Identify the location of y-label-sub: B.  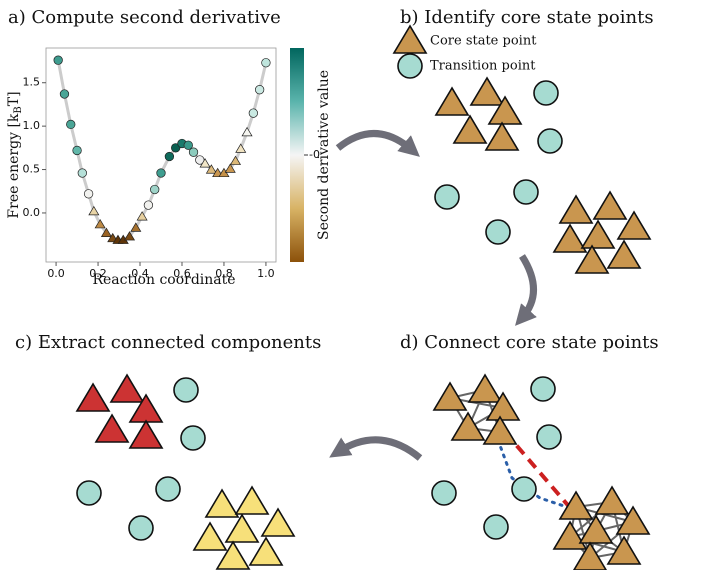
(18, 109).